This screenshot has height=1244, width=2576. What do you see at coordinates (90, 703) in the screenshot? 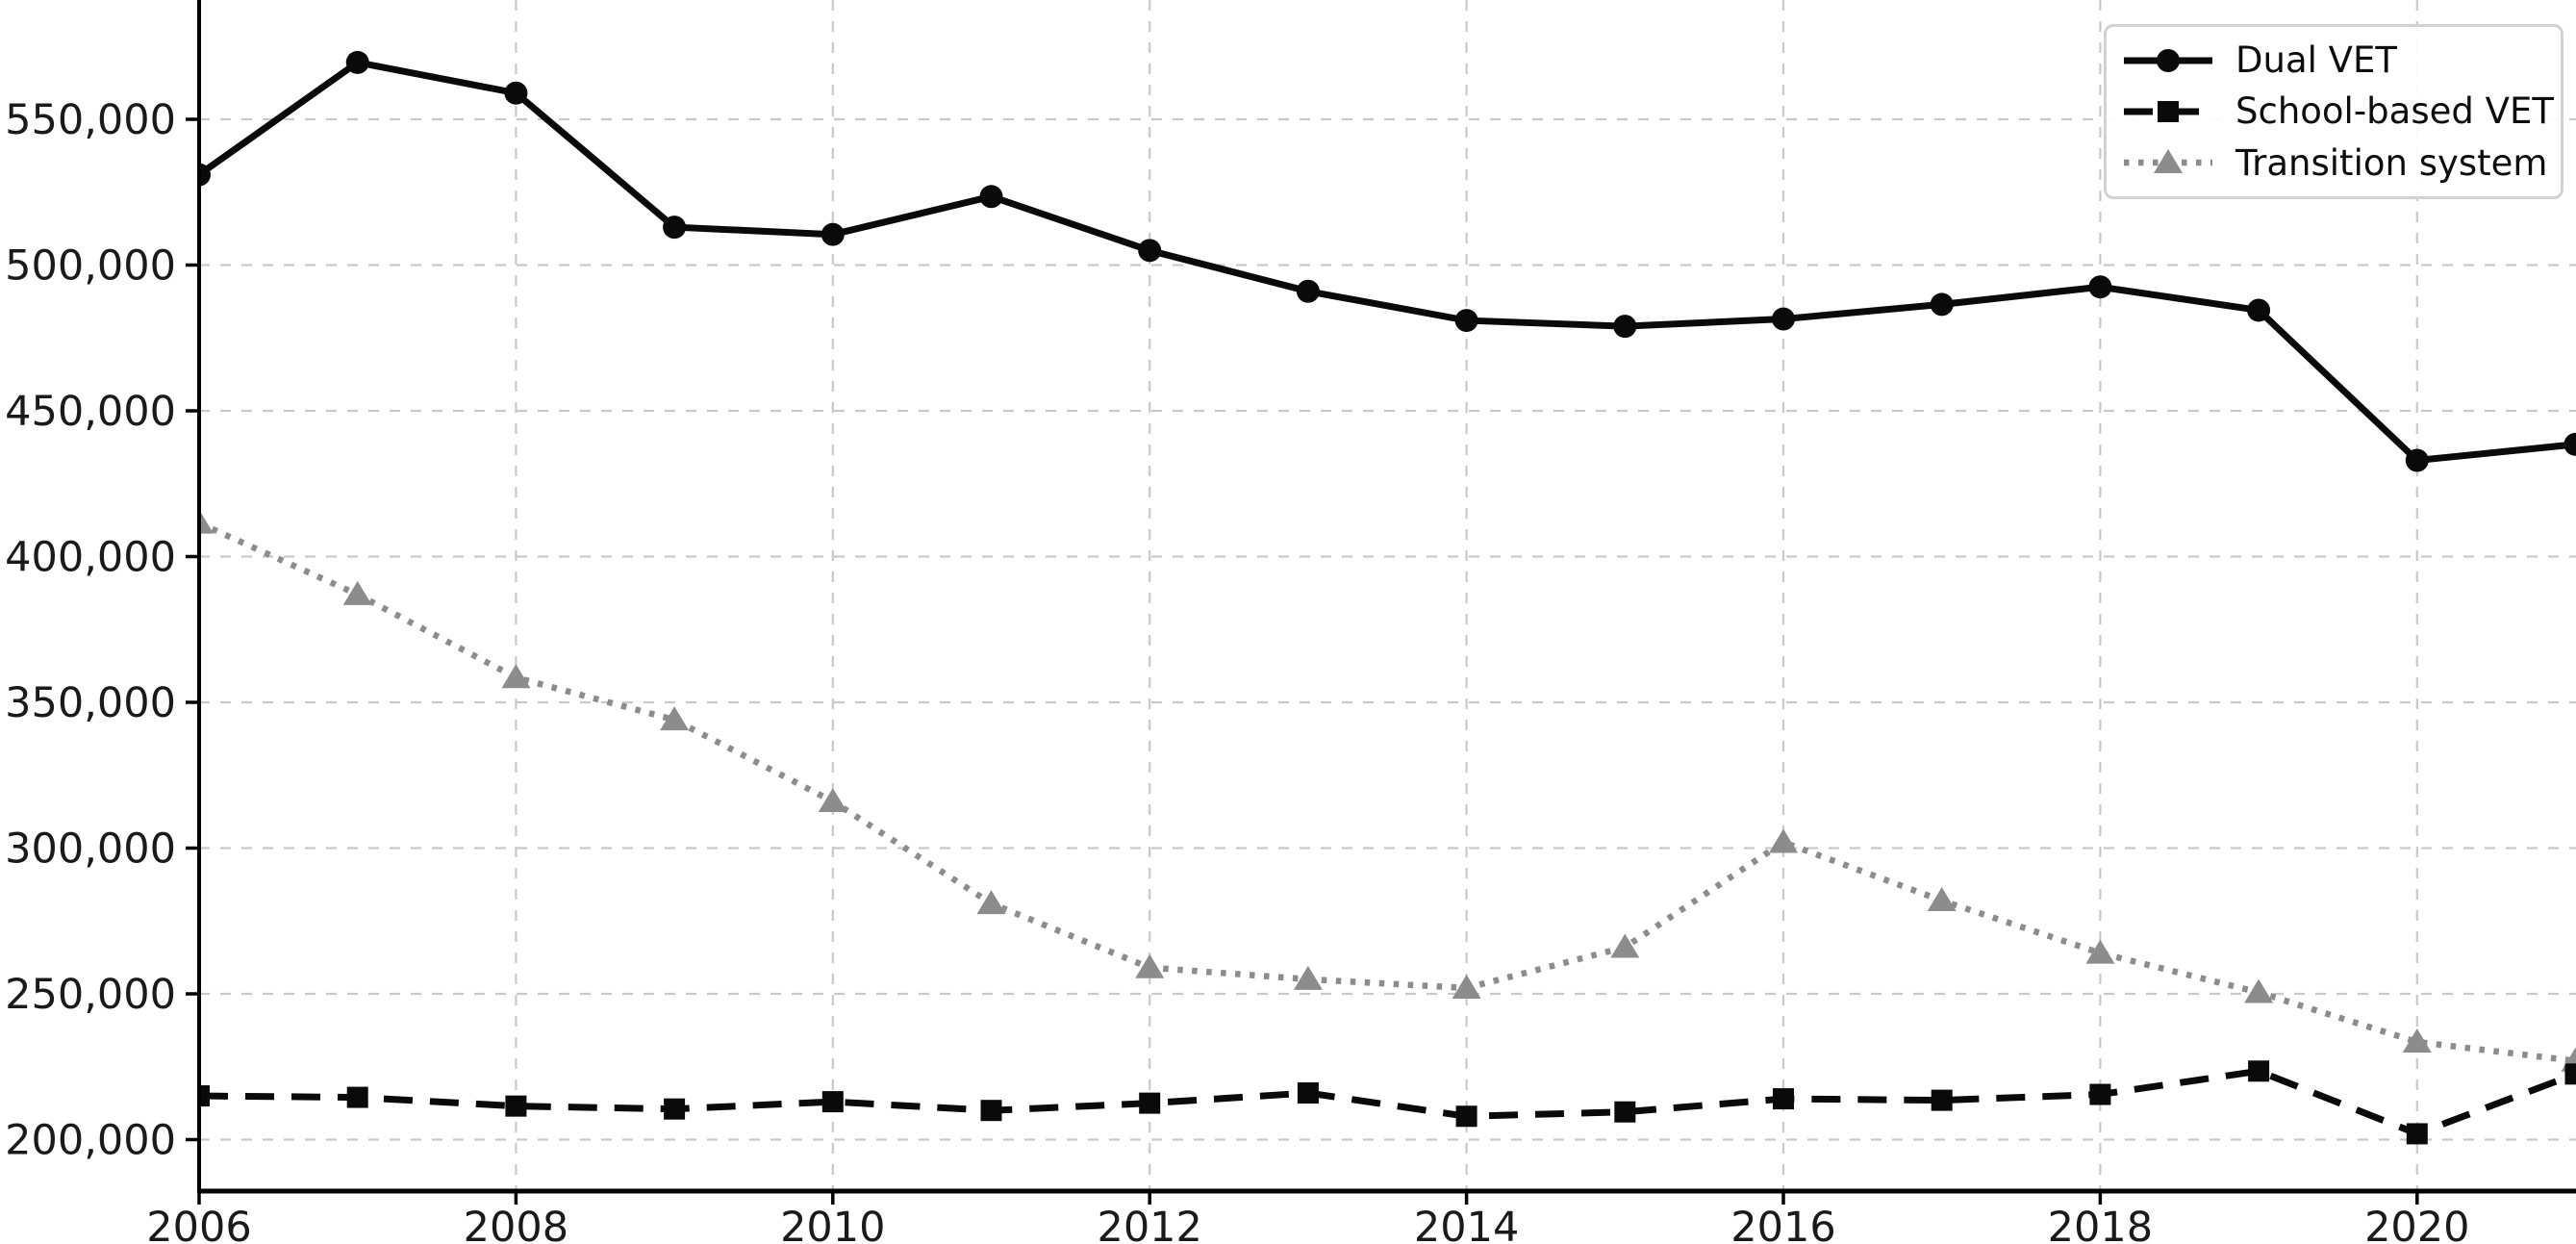
I see `y-tick-label: 350,000` at bounding box center [90, 703].